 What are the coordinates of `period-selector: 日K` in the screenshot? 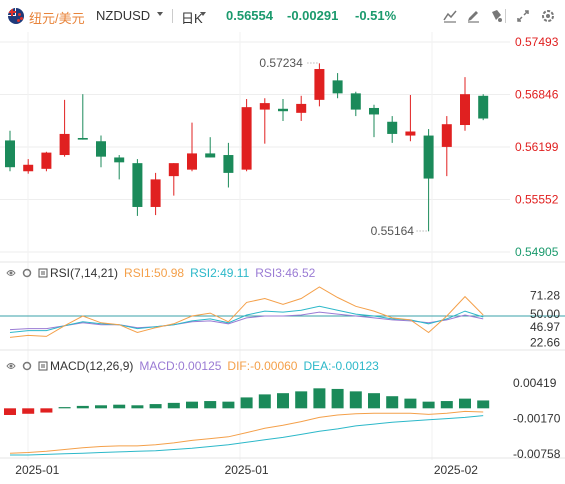 It's located at (192, 18).